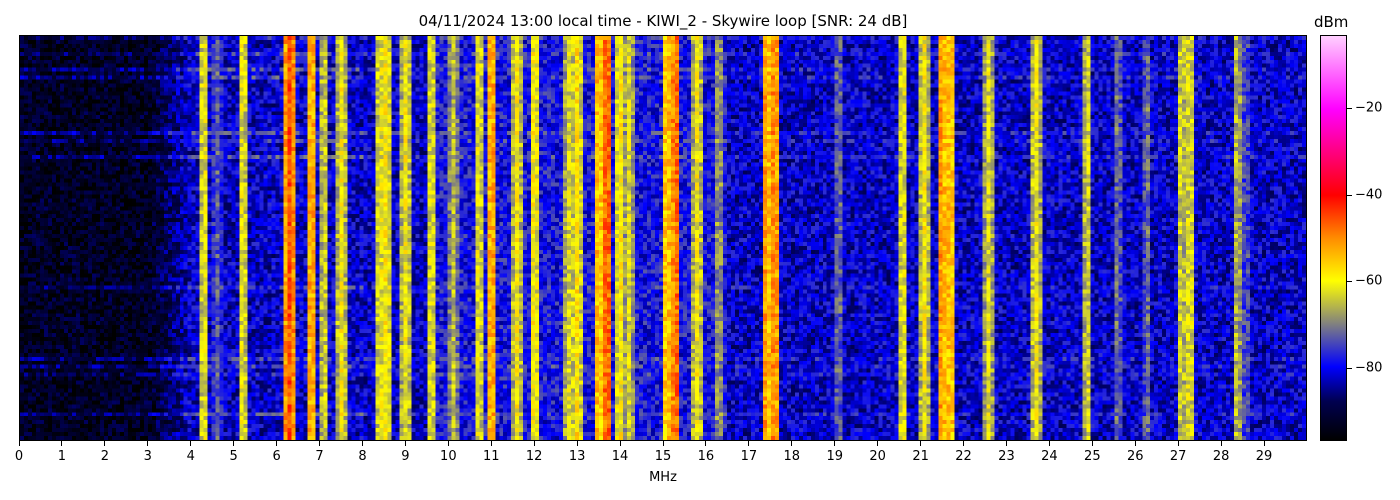  I want to click on x-tick-label: 24, so click(1049, 456).